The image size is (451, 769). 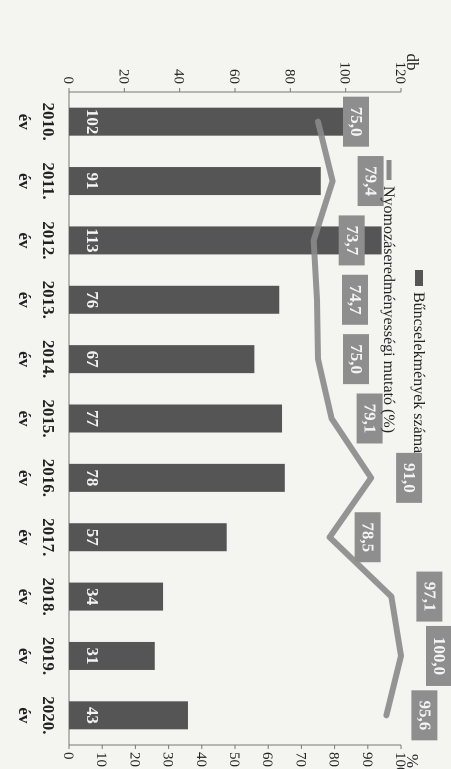 What do you see at coordinates (92, 240) in the screenshot?
I see `bar-value-label: 113` at bounding box center [92, 240].